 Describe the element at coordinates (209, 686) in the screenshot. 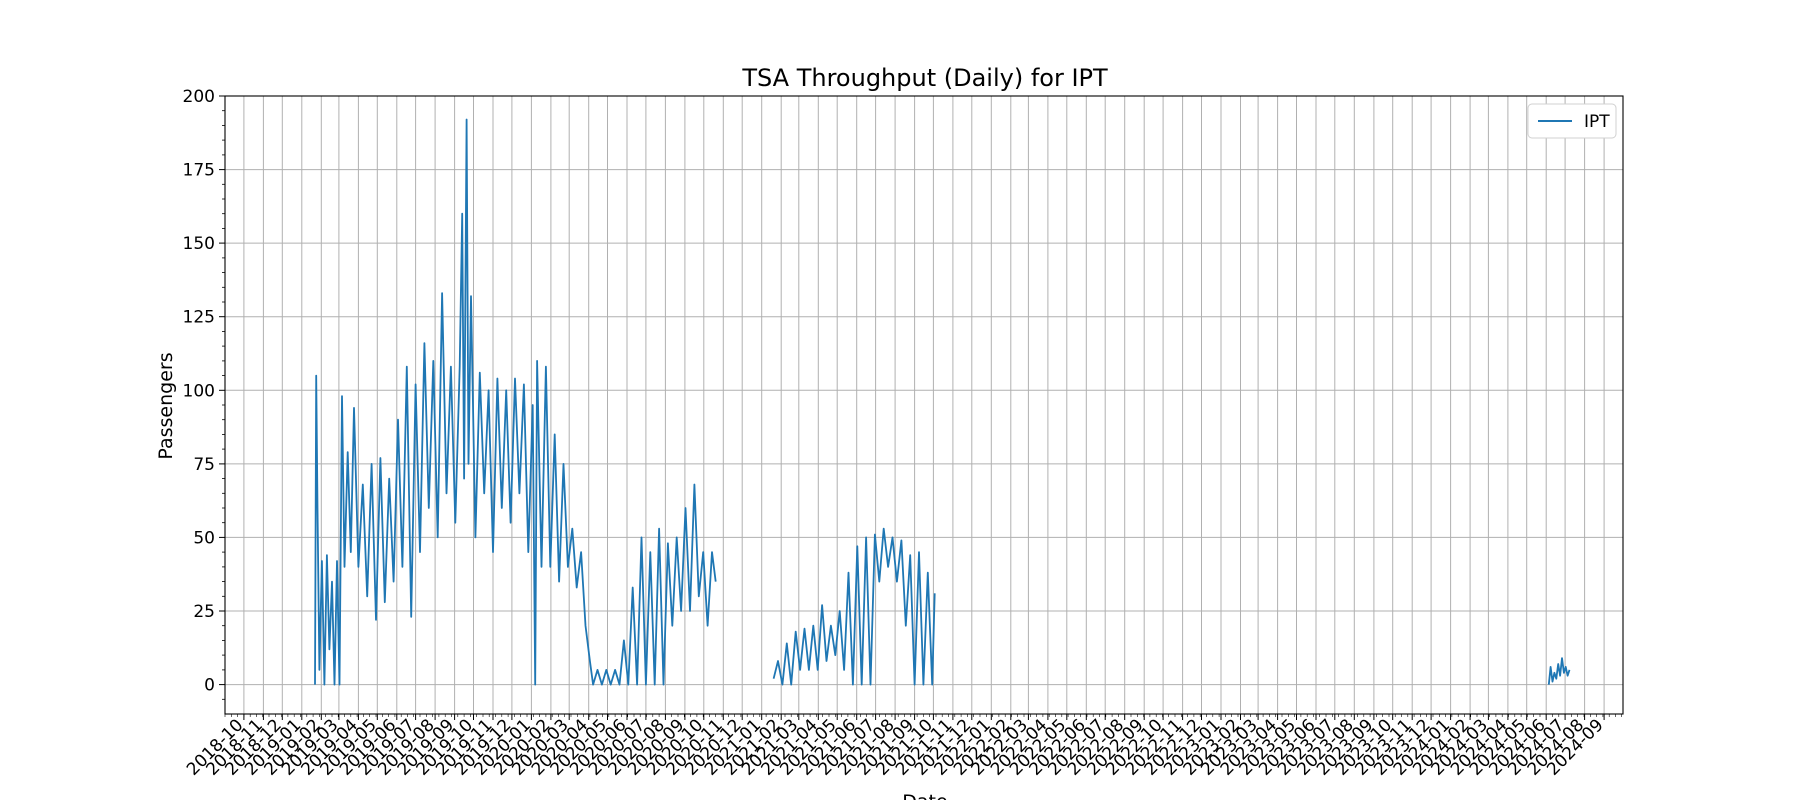

I see `y-tick-label: 0` at that location.